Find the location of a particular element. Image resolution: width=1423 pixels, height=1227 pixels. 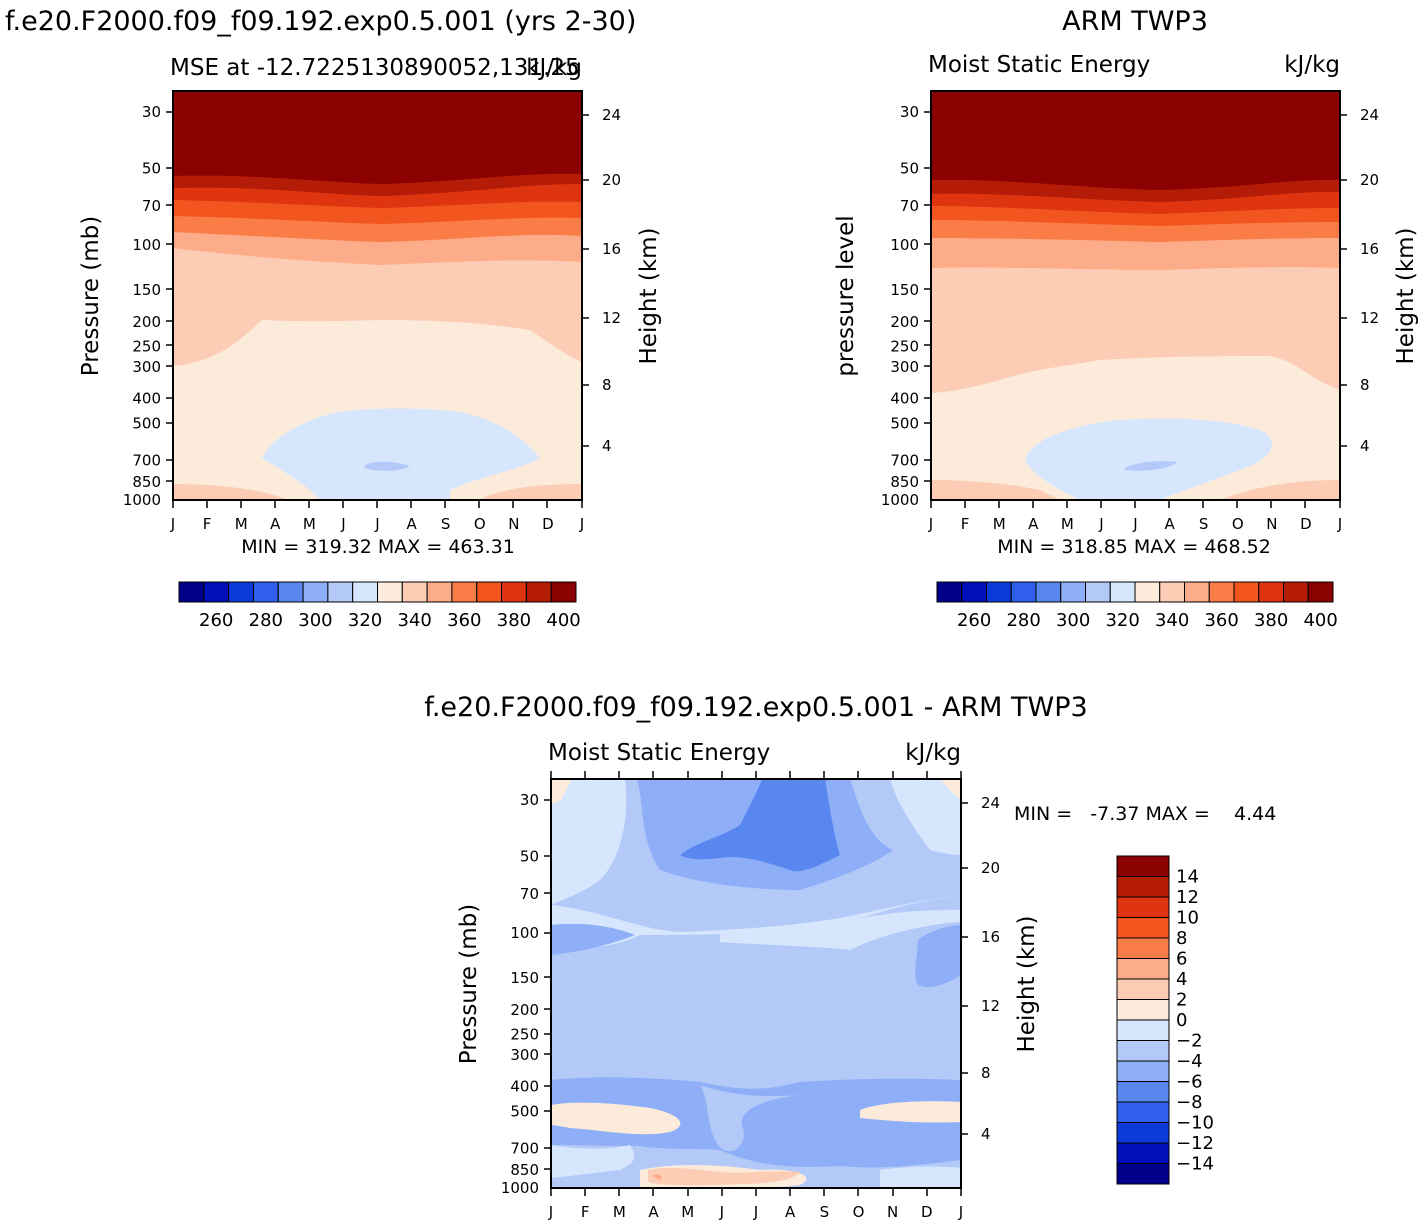

obs-xtick-label: O is located at coordinates (1238, 524).